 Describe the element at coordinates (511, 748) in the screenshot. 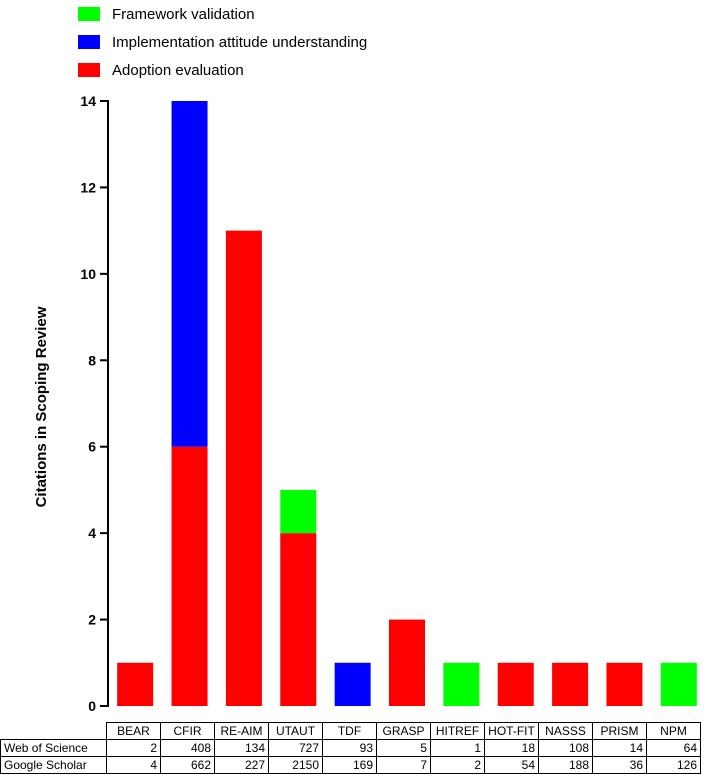

I see `table-cell: 18` at that location.